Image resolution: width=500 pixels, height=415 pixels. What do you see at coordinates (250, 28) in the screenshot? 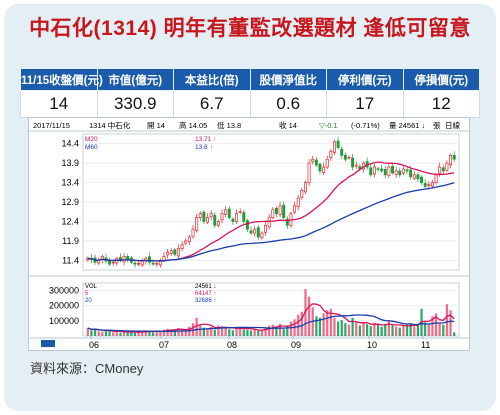
I see `page-title: 中石化(1314) 明年有董監改選題材 逢低可留意` at bounding box center [250, 28].